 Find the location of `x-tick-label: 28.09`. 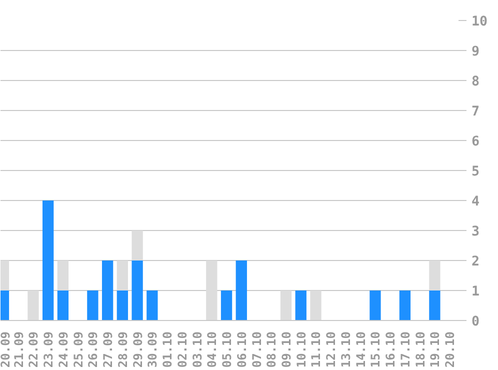

x-tick-label: 28.09 is located at coordinates (123, 350).